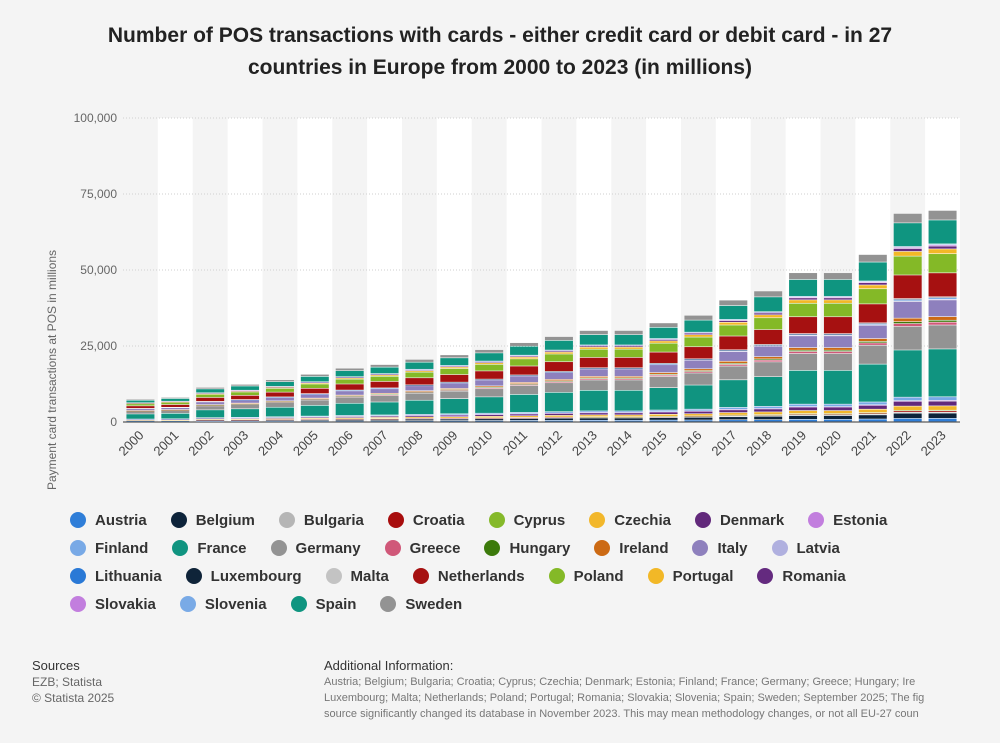  Describe the element at coordinates (586, 576) in the screenshot. I see `legend-item-poland: Poland` at that location.